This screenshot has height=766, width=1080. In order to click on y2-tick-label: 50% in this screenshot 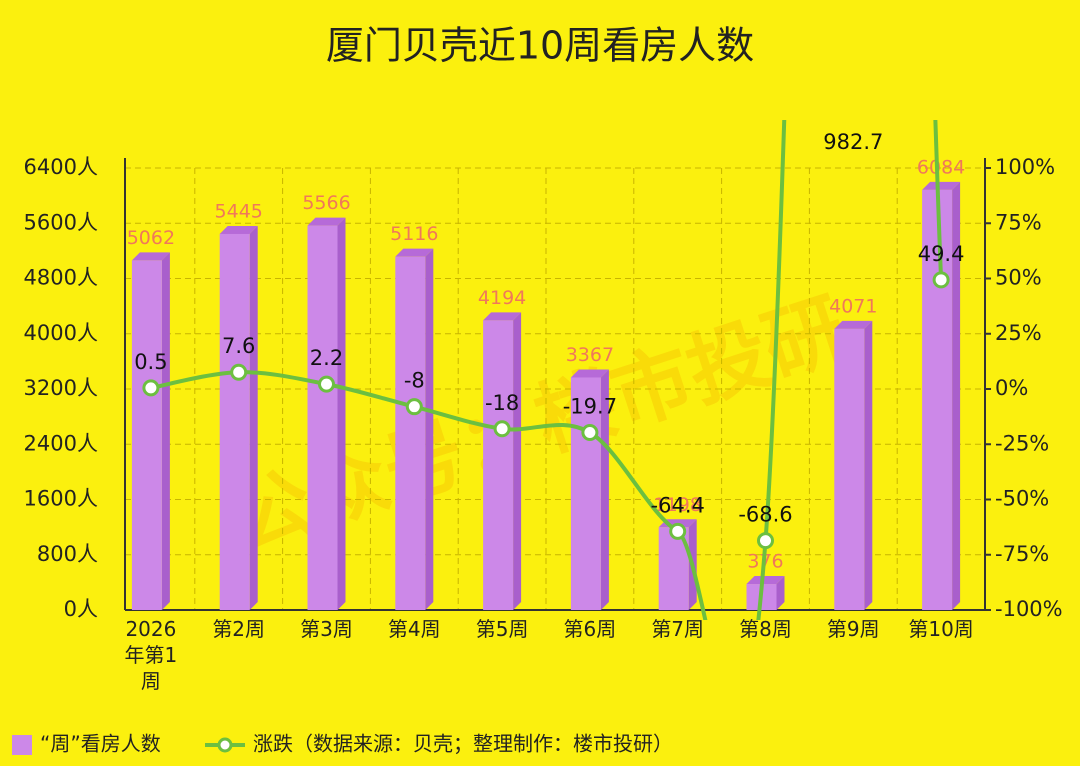, I will do `click(1018, 278)`.